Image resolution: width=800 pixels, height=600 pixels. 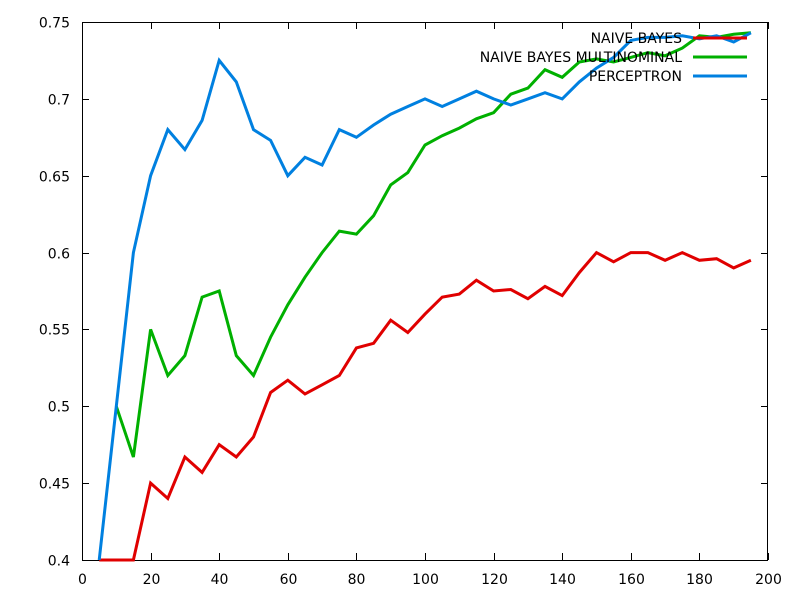 I want to click on legend-label: PERCEPTRON, so click(x=635, y=77).